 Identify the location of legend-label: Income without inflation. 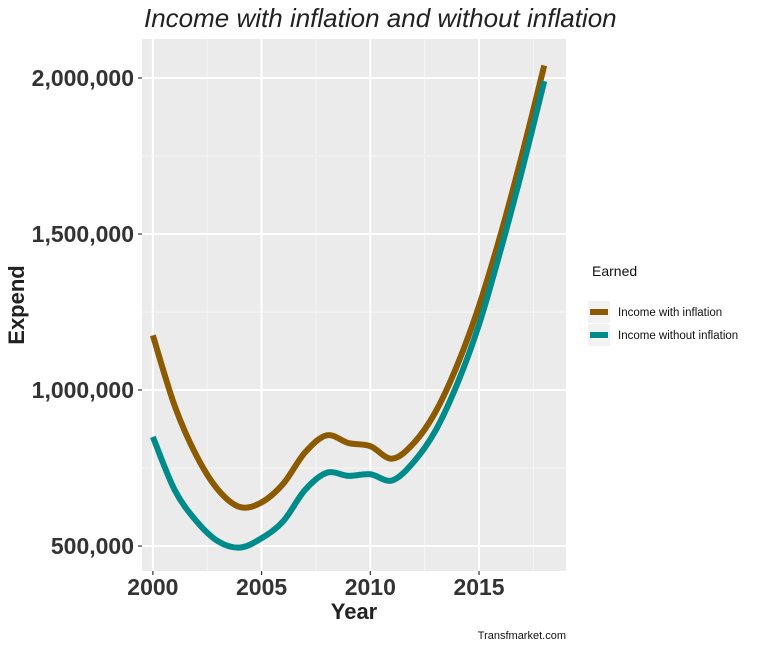
(678, 336).